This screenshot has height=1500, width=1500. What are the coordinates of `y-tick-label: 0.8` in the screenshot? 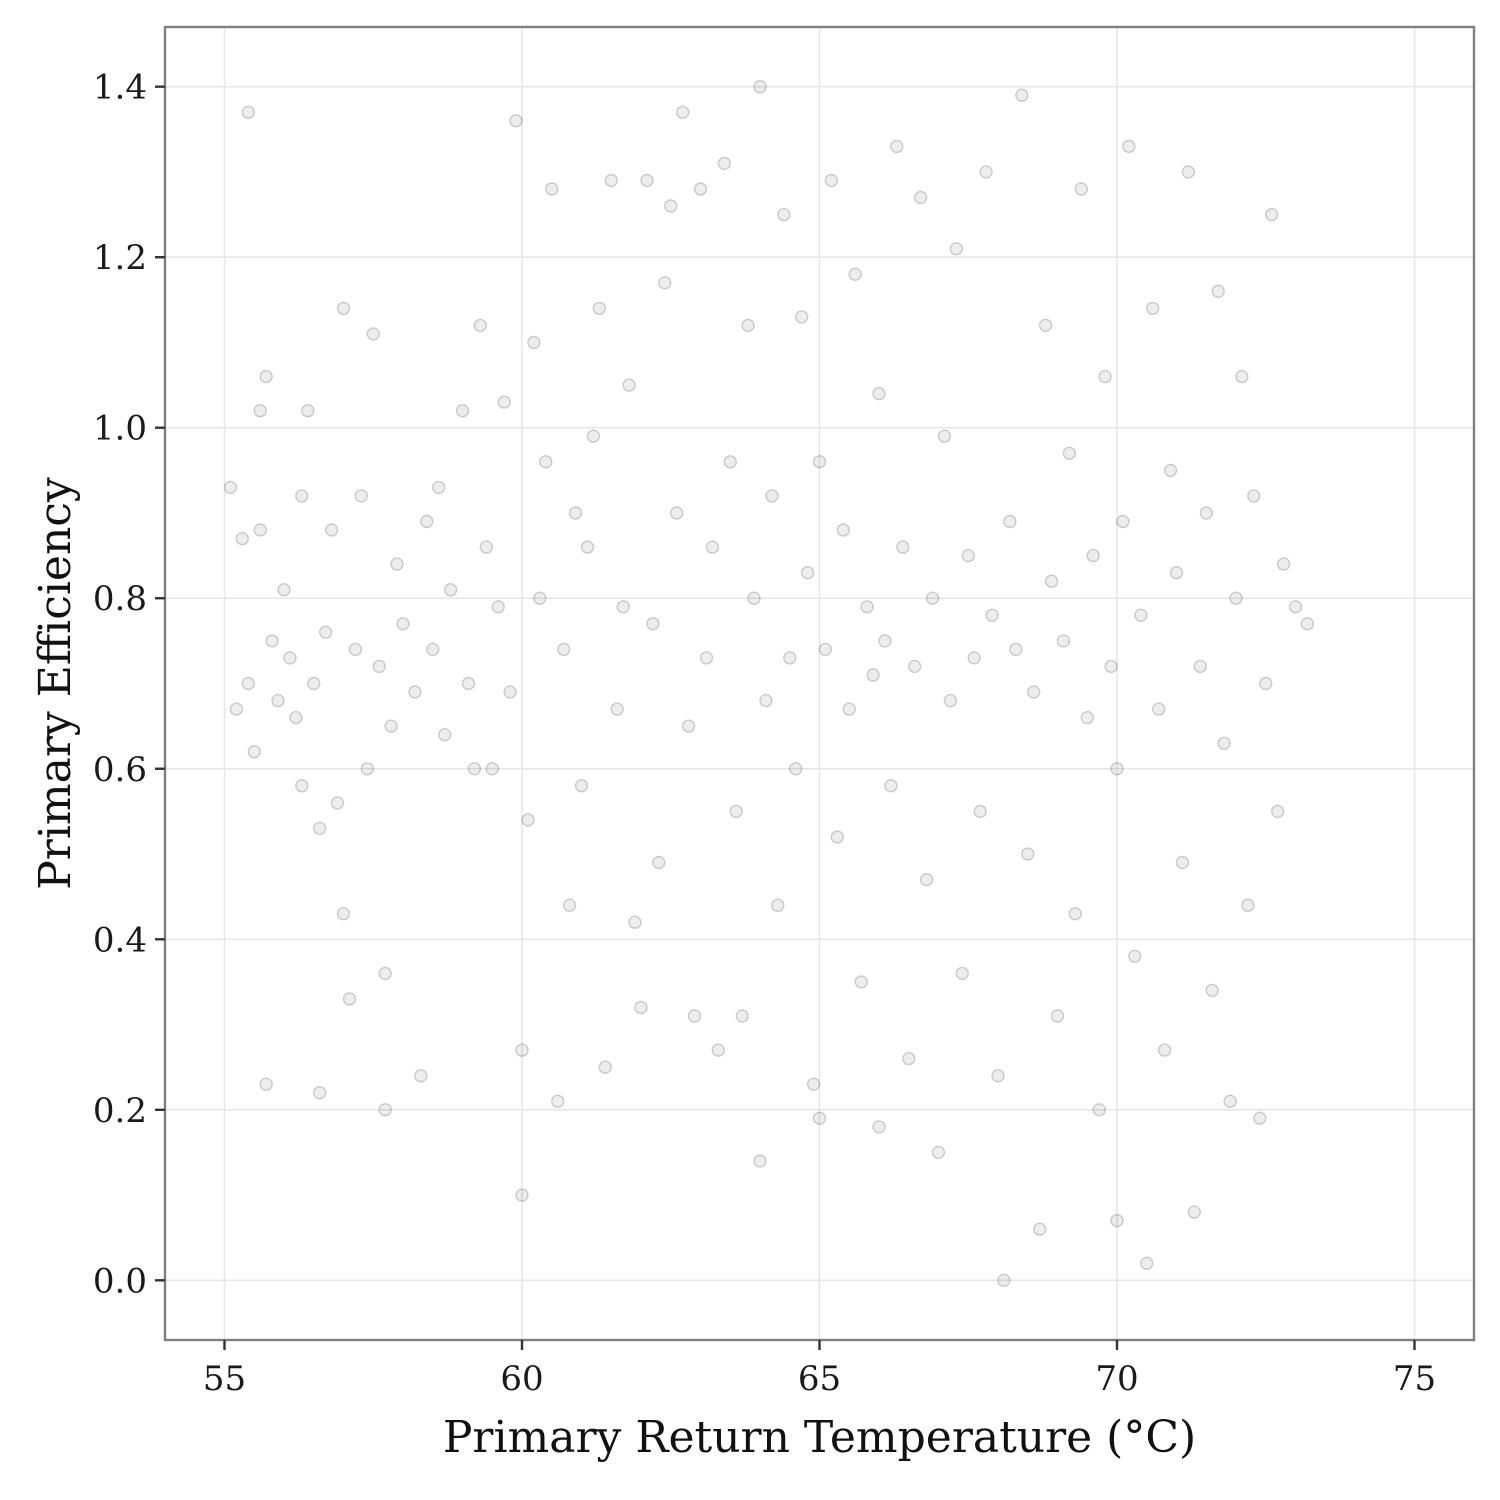 It's located at (120, 599).